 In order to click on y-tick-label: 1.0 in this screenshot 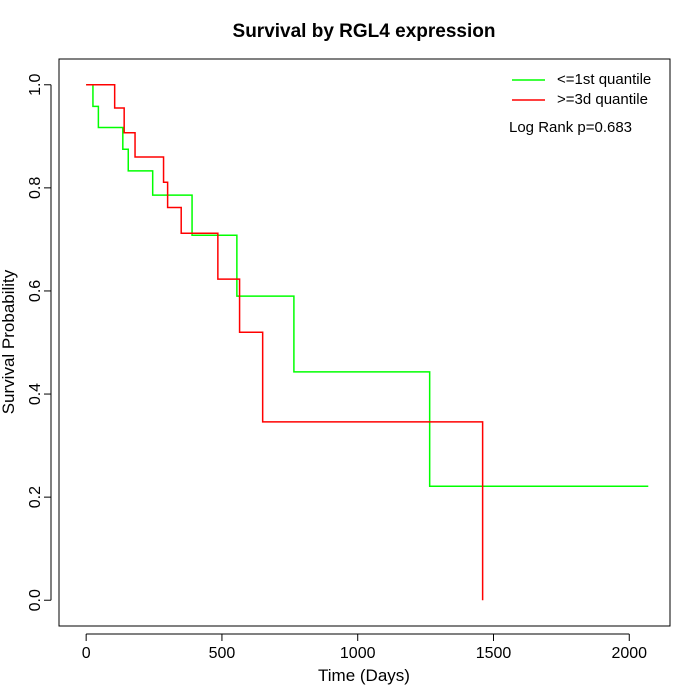, I will do `click(35, 85)`.